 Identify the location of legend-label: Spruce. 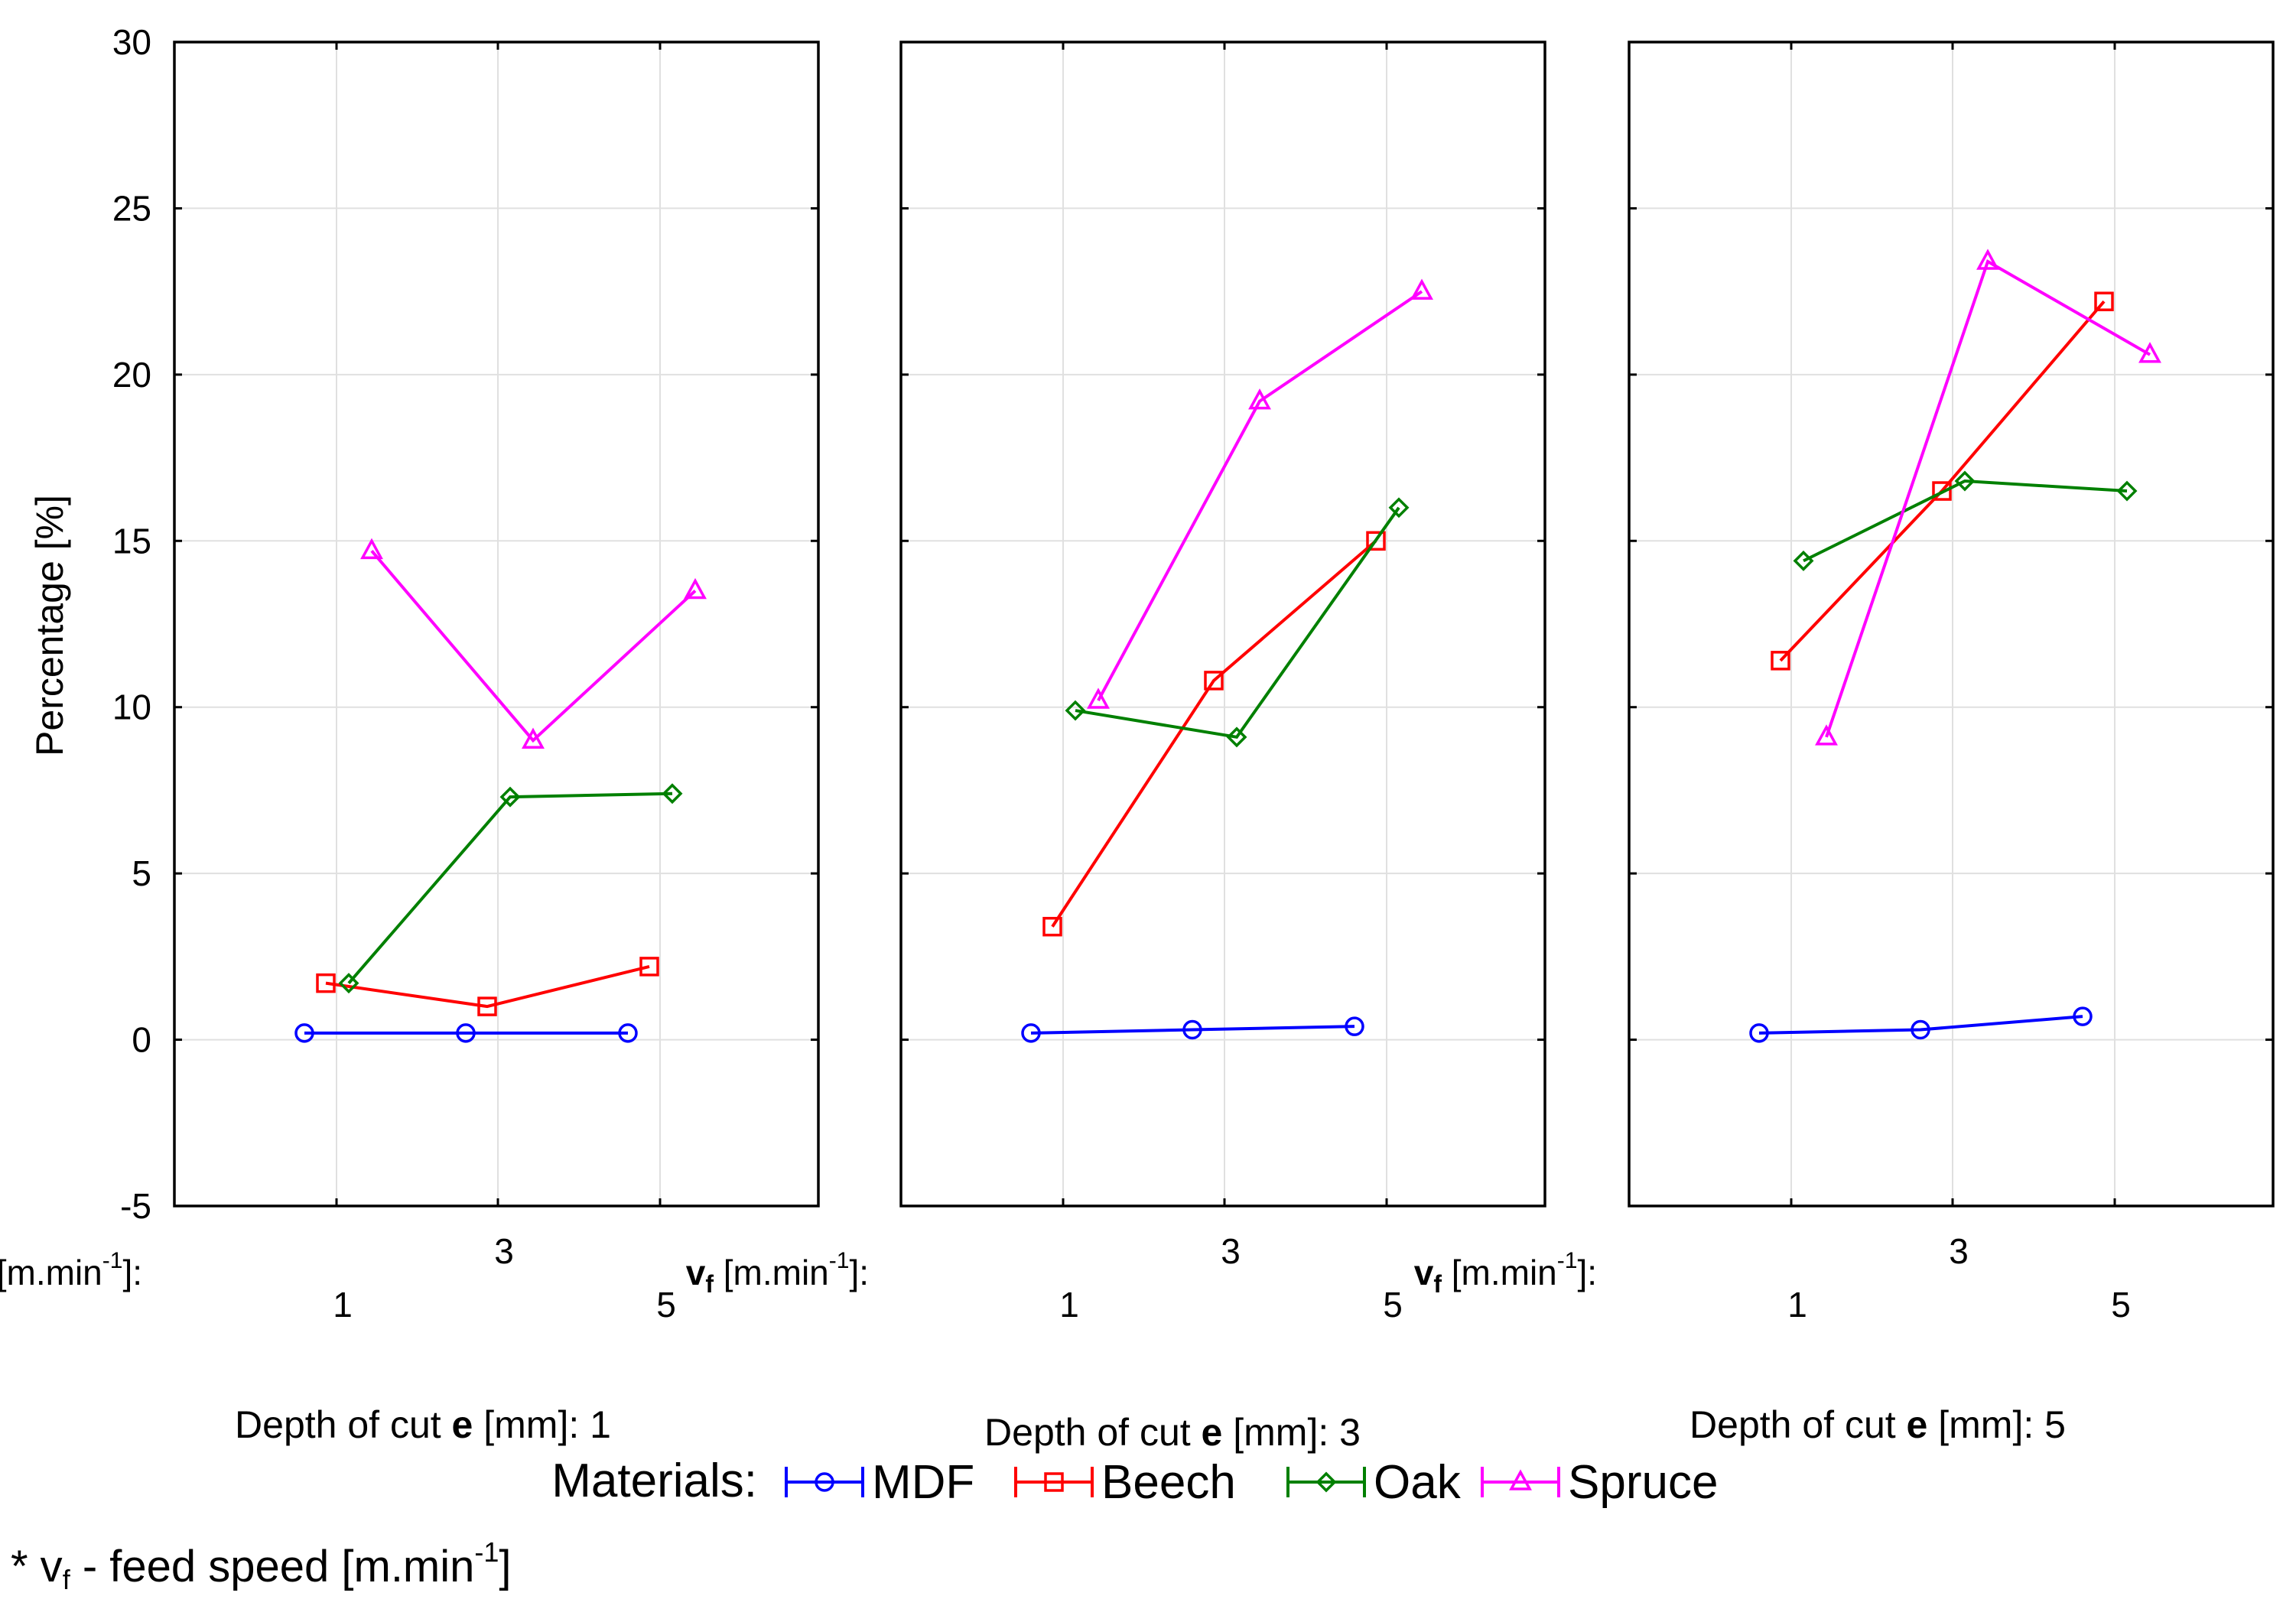
(1643, 1482).